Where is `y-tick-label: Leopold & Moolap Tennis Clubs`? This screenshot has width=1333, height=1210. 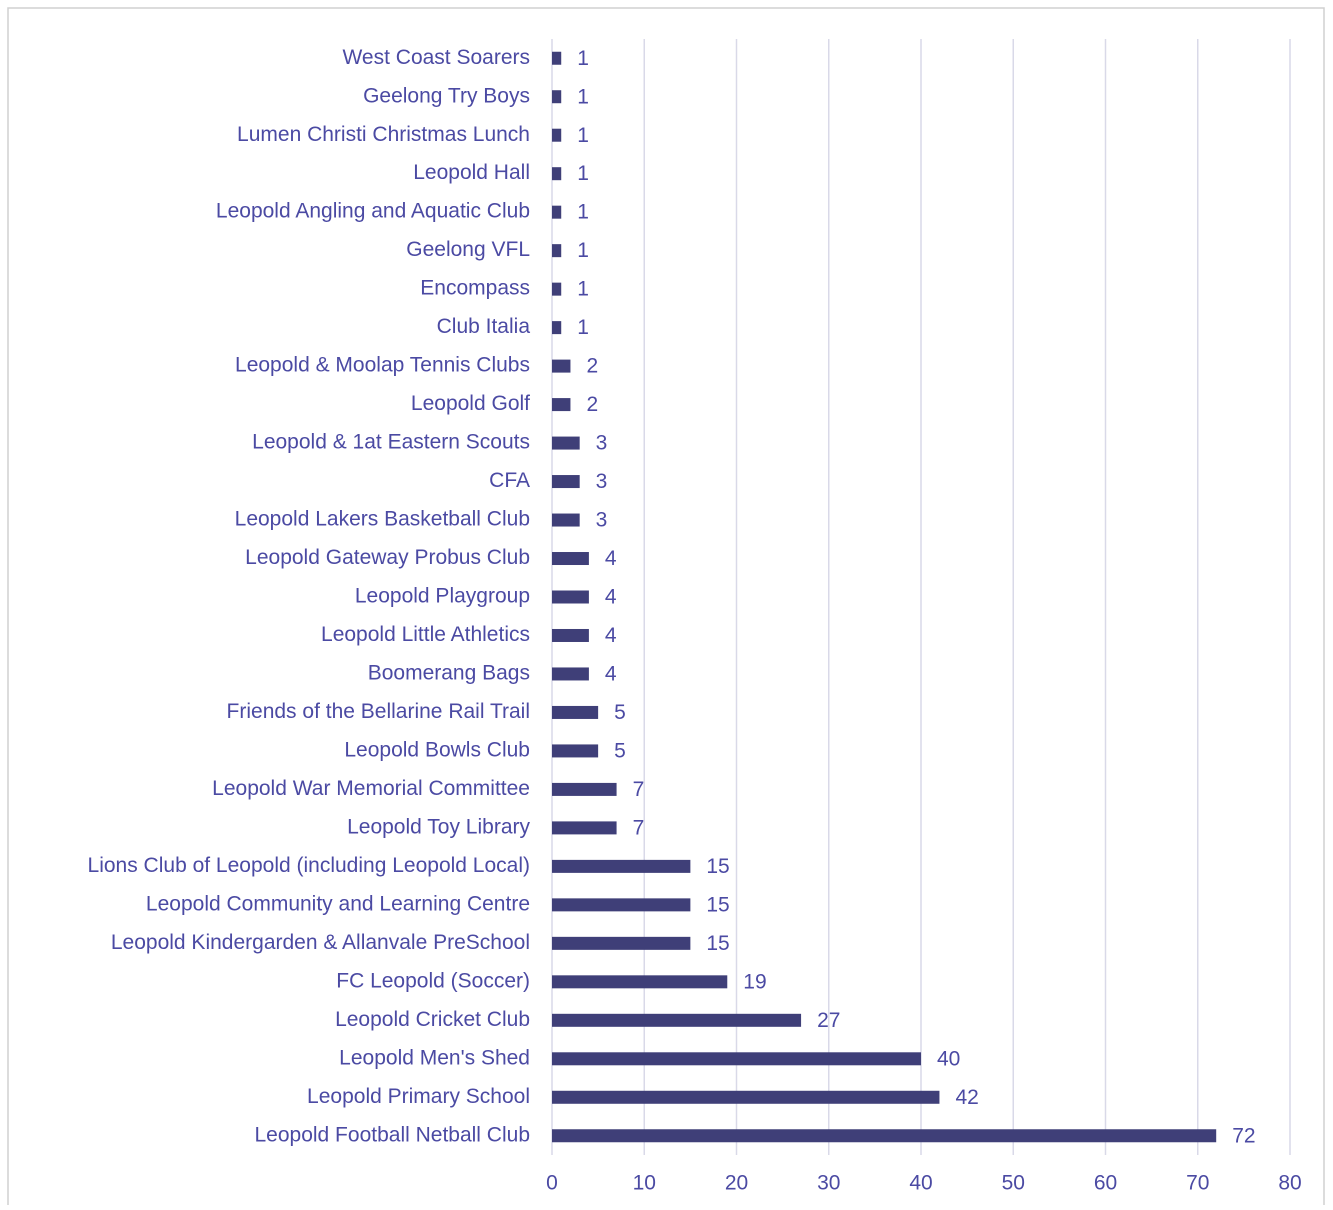 y-tick-label: Leopold & Moolap Tennis Clubs is located at coordinates (382, 365).